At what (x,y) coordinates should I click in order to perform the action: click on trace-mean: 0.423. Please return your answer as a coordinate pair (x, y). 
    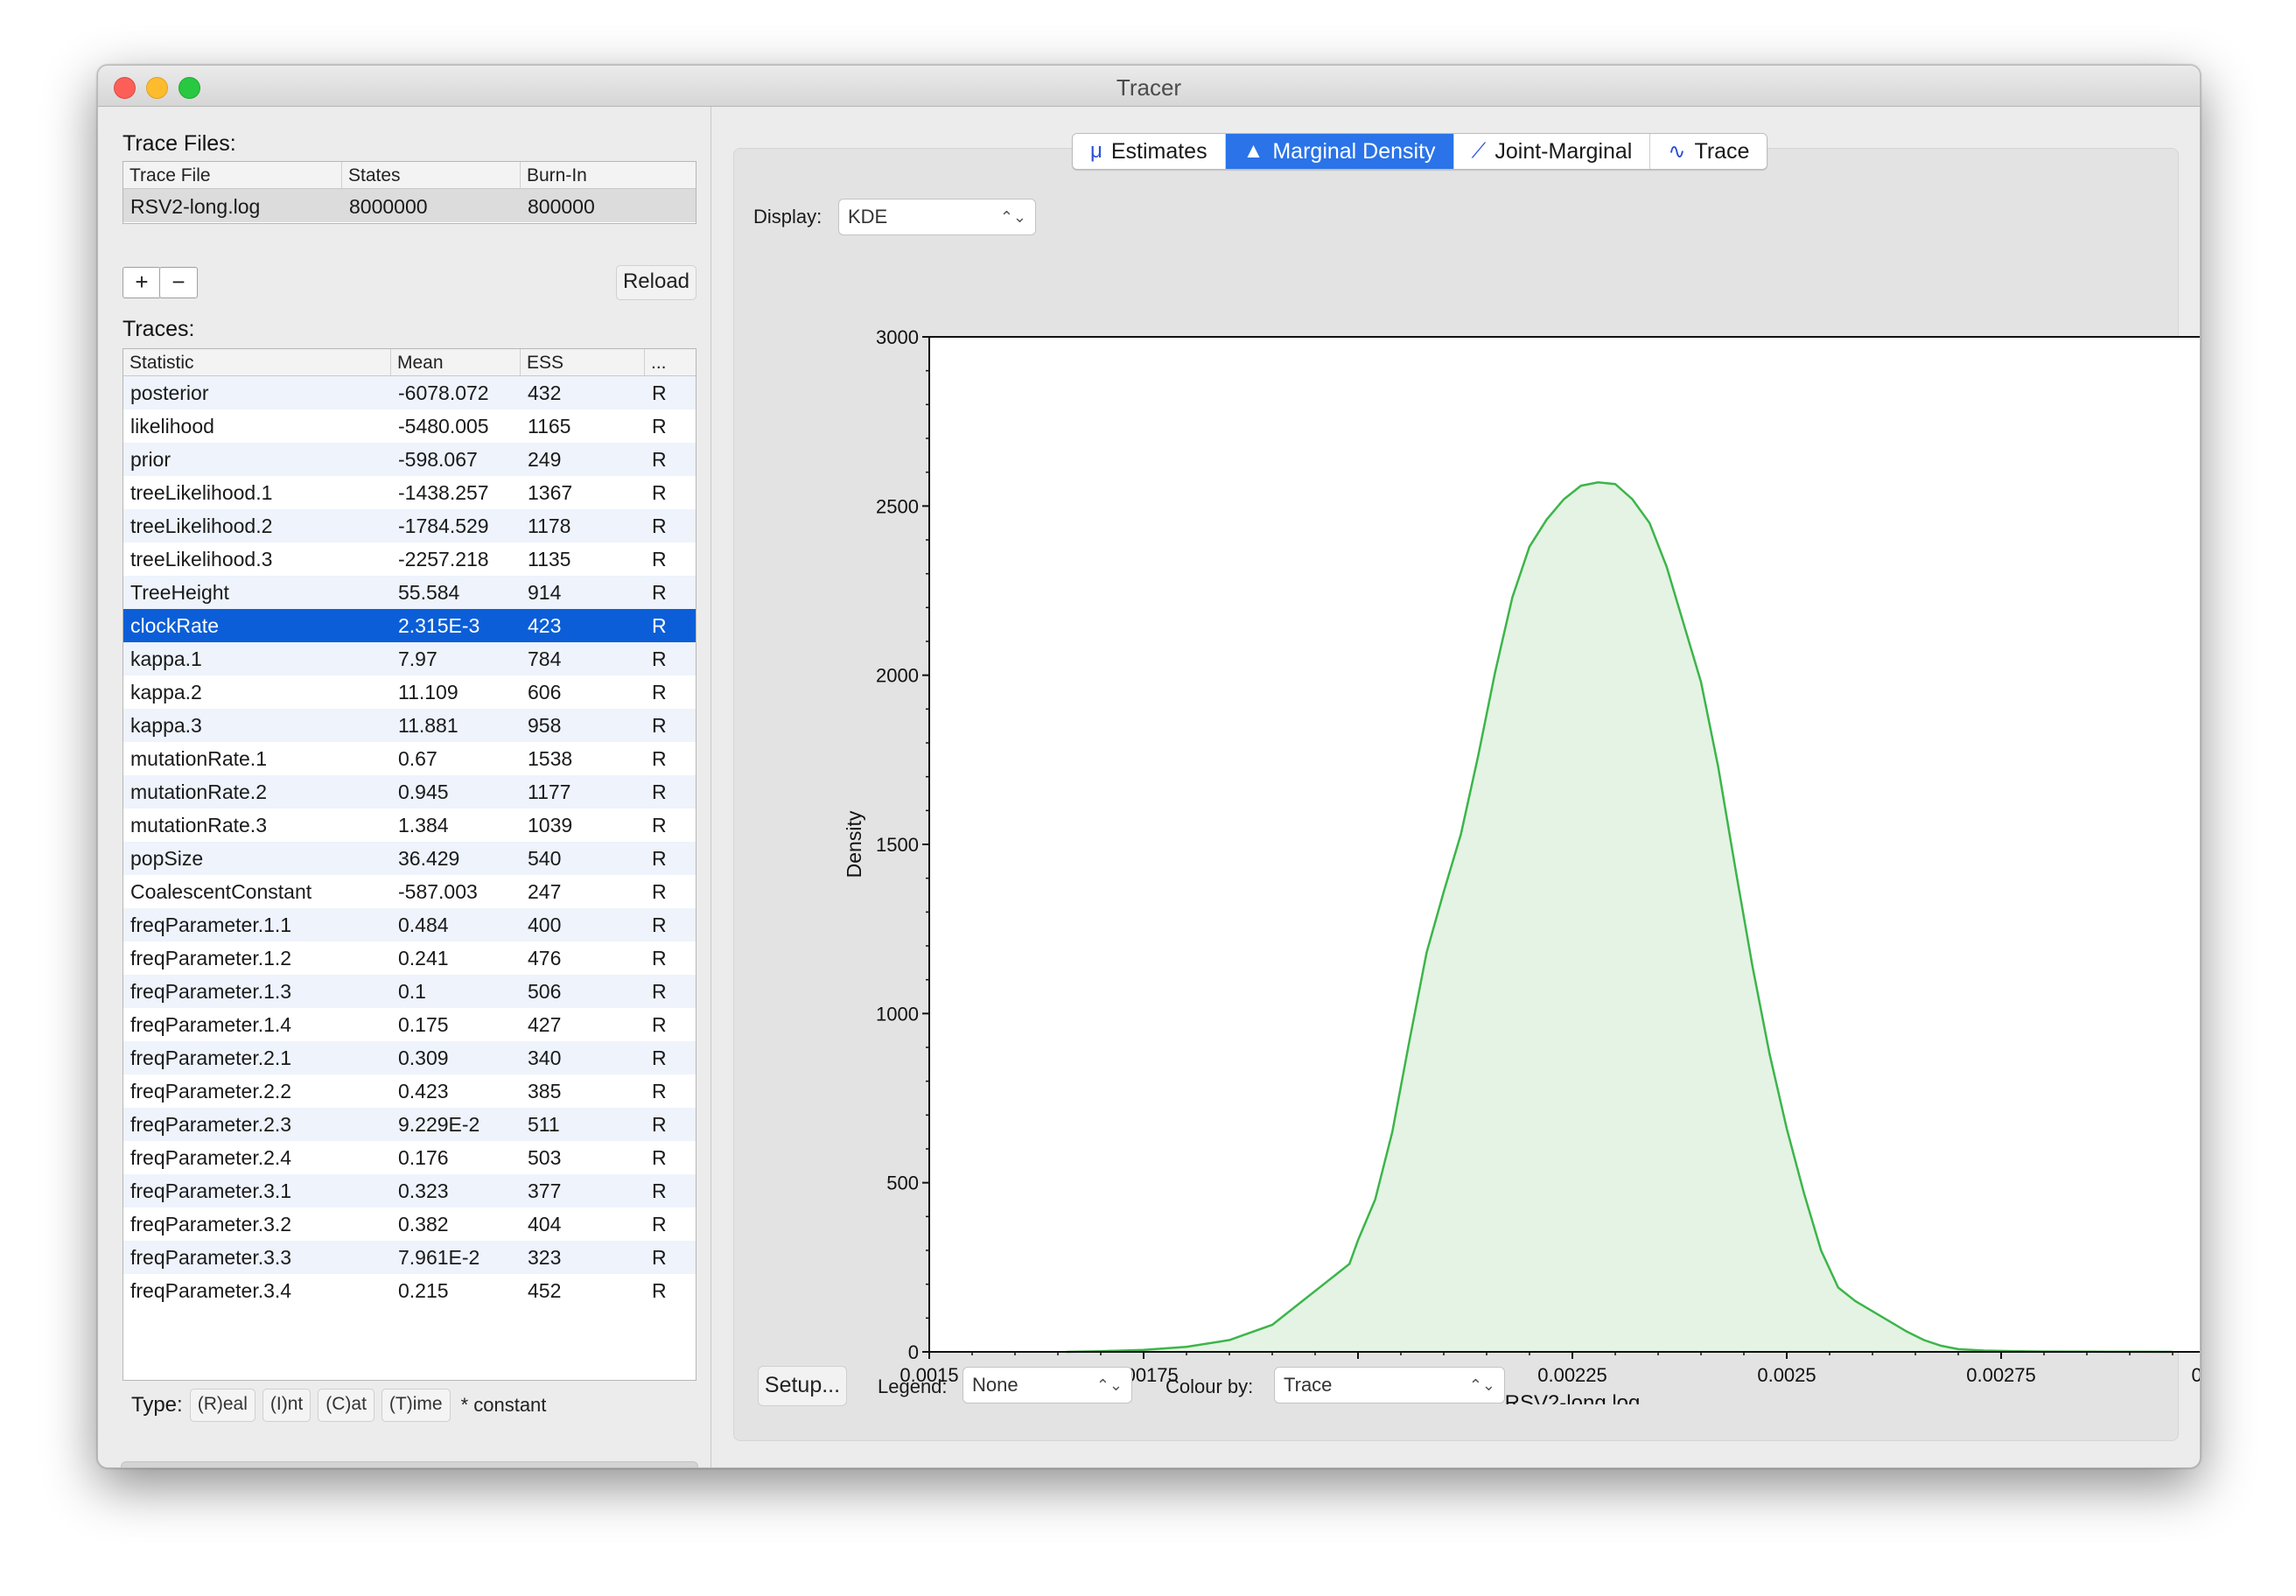
    Looking at the image, I should click on (423, 1091).